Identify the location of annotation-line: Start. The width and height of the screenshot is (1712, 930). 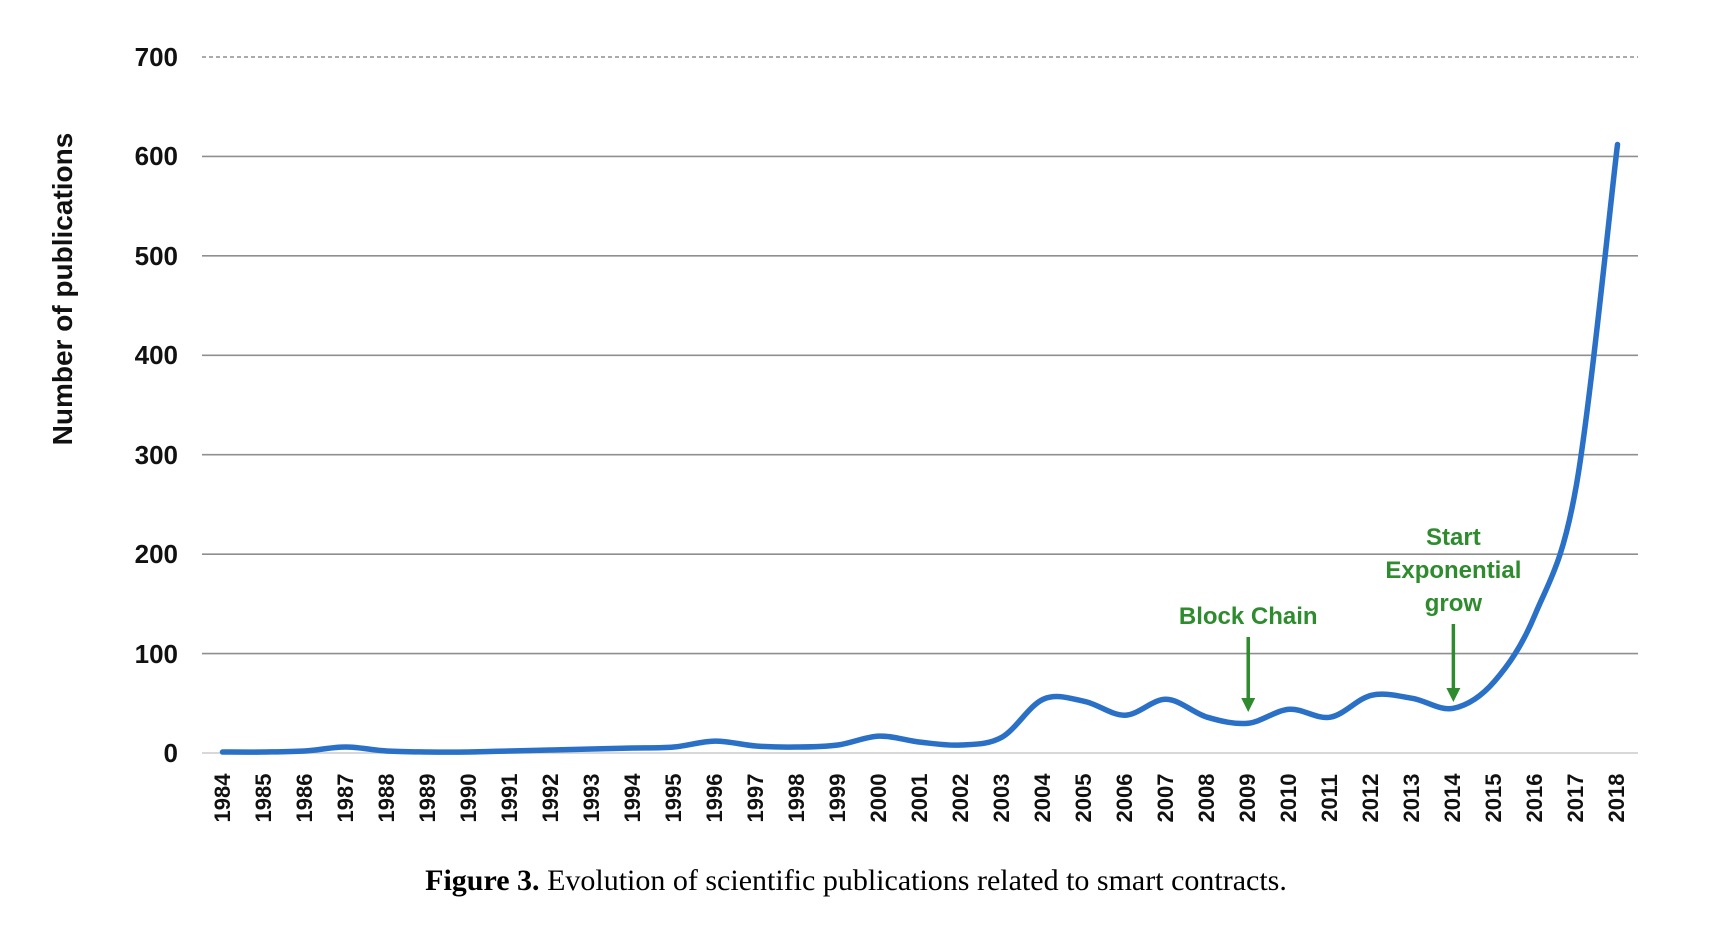
(1453, 537).